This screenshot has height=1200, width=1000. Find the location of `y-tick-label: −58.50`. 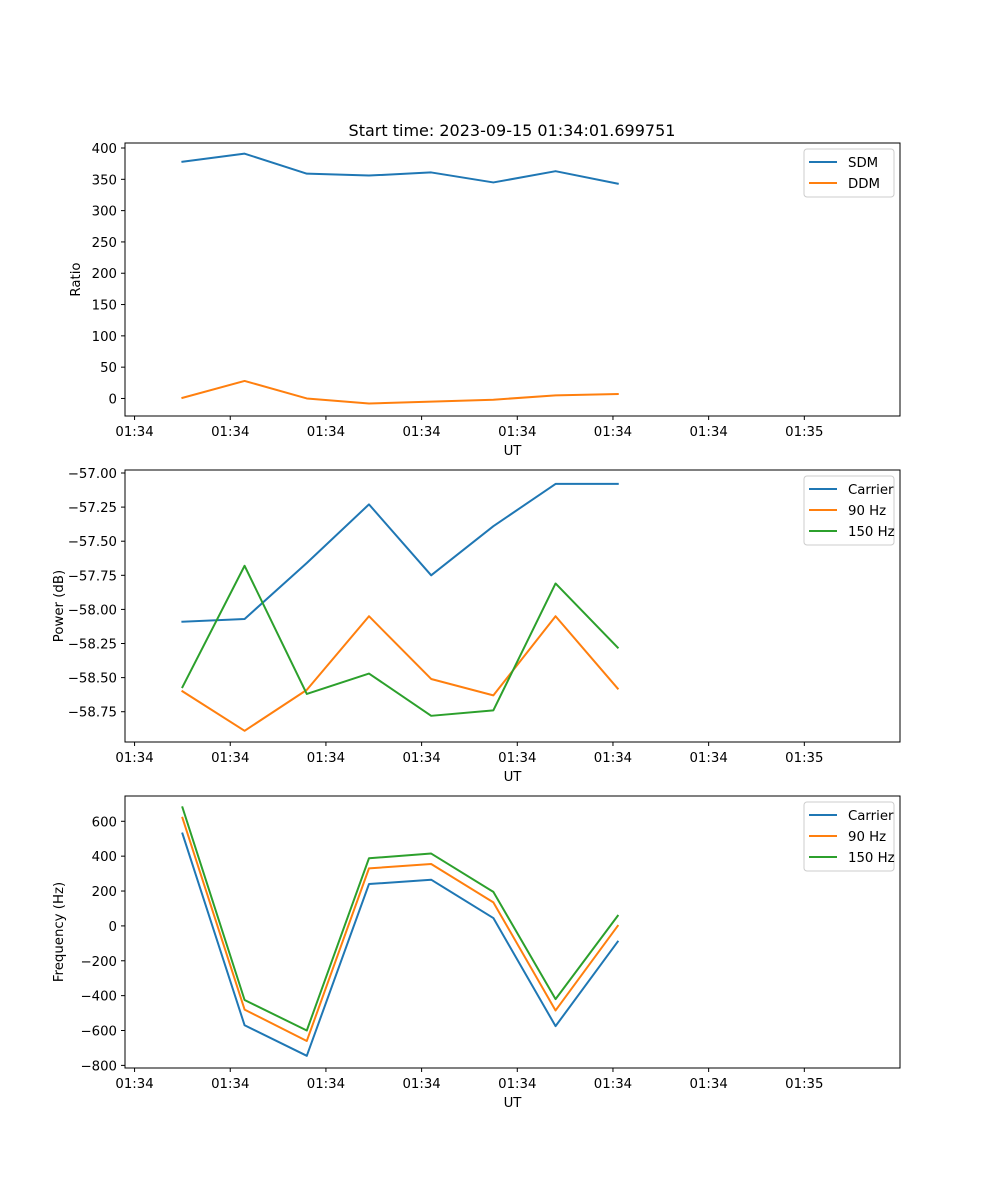

y-tick-label: −58.50 is located at coordinates (92, 679).